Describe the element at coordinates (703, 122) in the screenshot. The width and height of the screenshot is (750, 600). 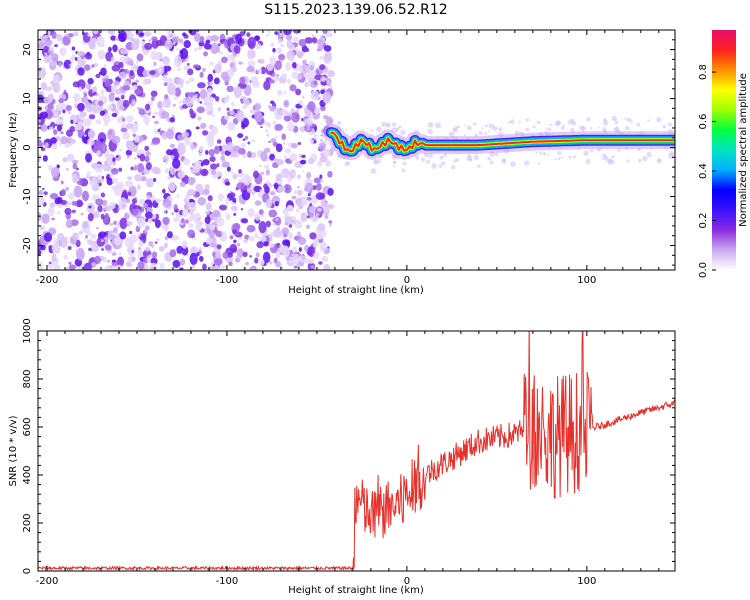
I see `colorbar-tick-label: 0.6` at that location.